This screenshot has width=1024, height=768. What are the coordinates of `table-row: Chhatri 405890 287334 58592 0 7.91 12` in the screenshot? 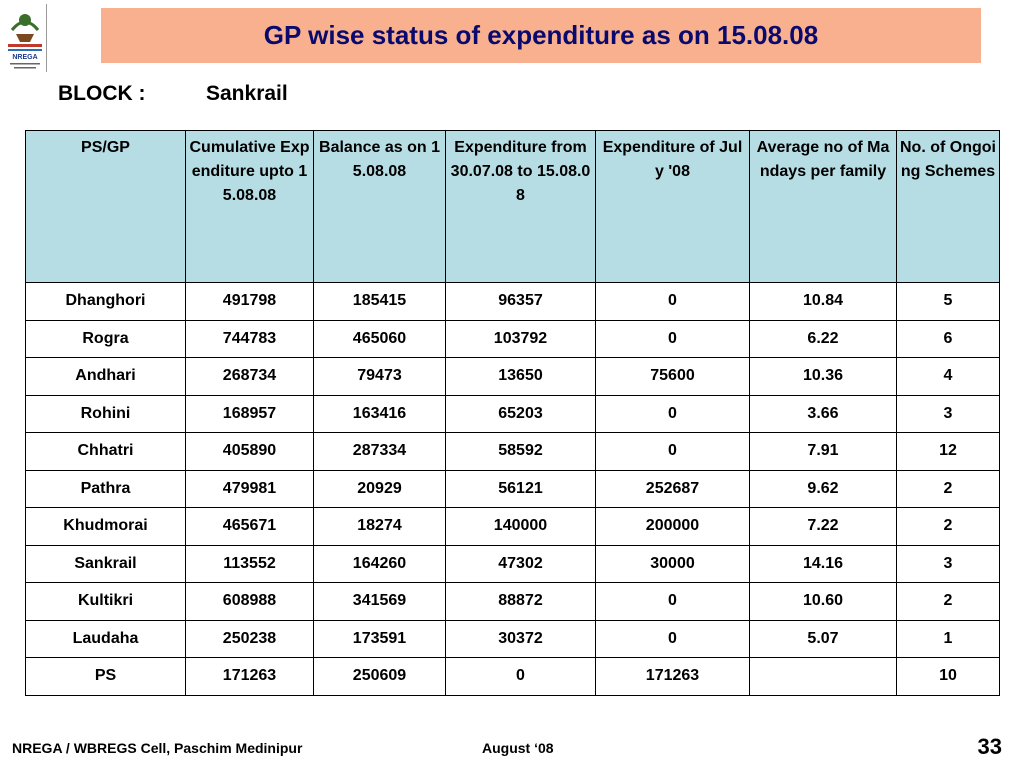 It's located at (512, 451).